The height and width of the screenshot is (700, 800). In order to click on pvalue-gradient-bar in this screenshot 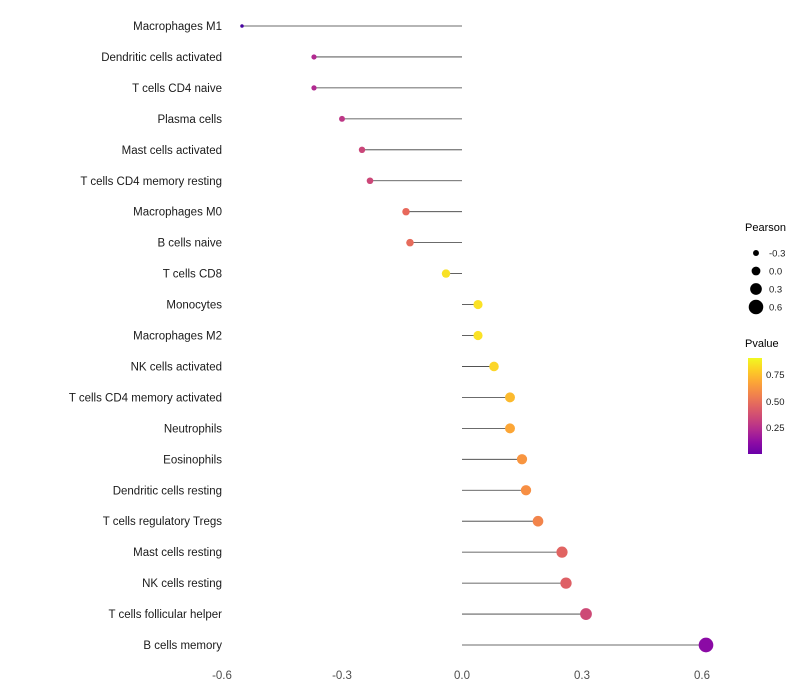, I will do `click(755, 406)`.